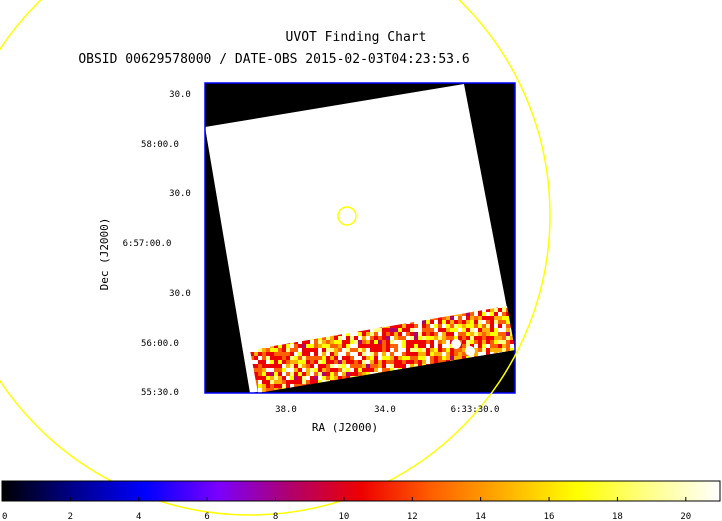 This screenshot has height=521, width=722. What do you see at coordinates (104, 254) in the screenshot?
I see `y-axis-label: Dec (J2000)` at bounding box center [104, 254].